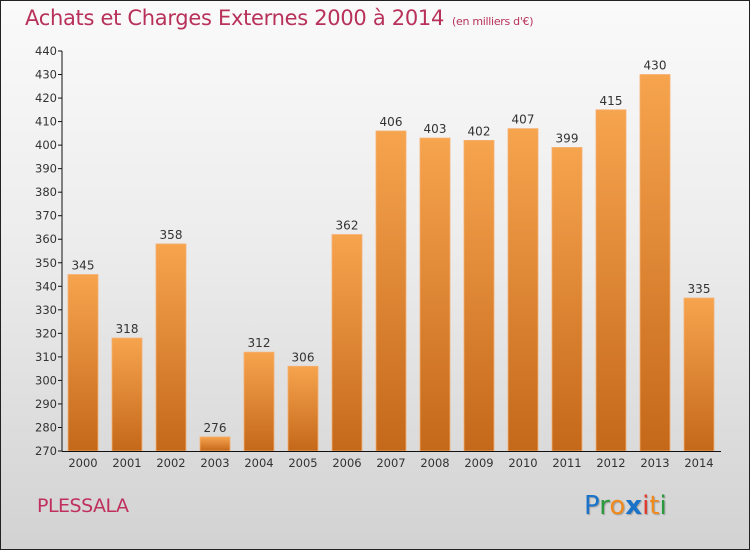 This screenshot has width=750, height=550. What do you see at coordinates (259, 401) in the screenshot?
I see `bar-2004` at bounding box center [259, 401].